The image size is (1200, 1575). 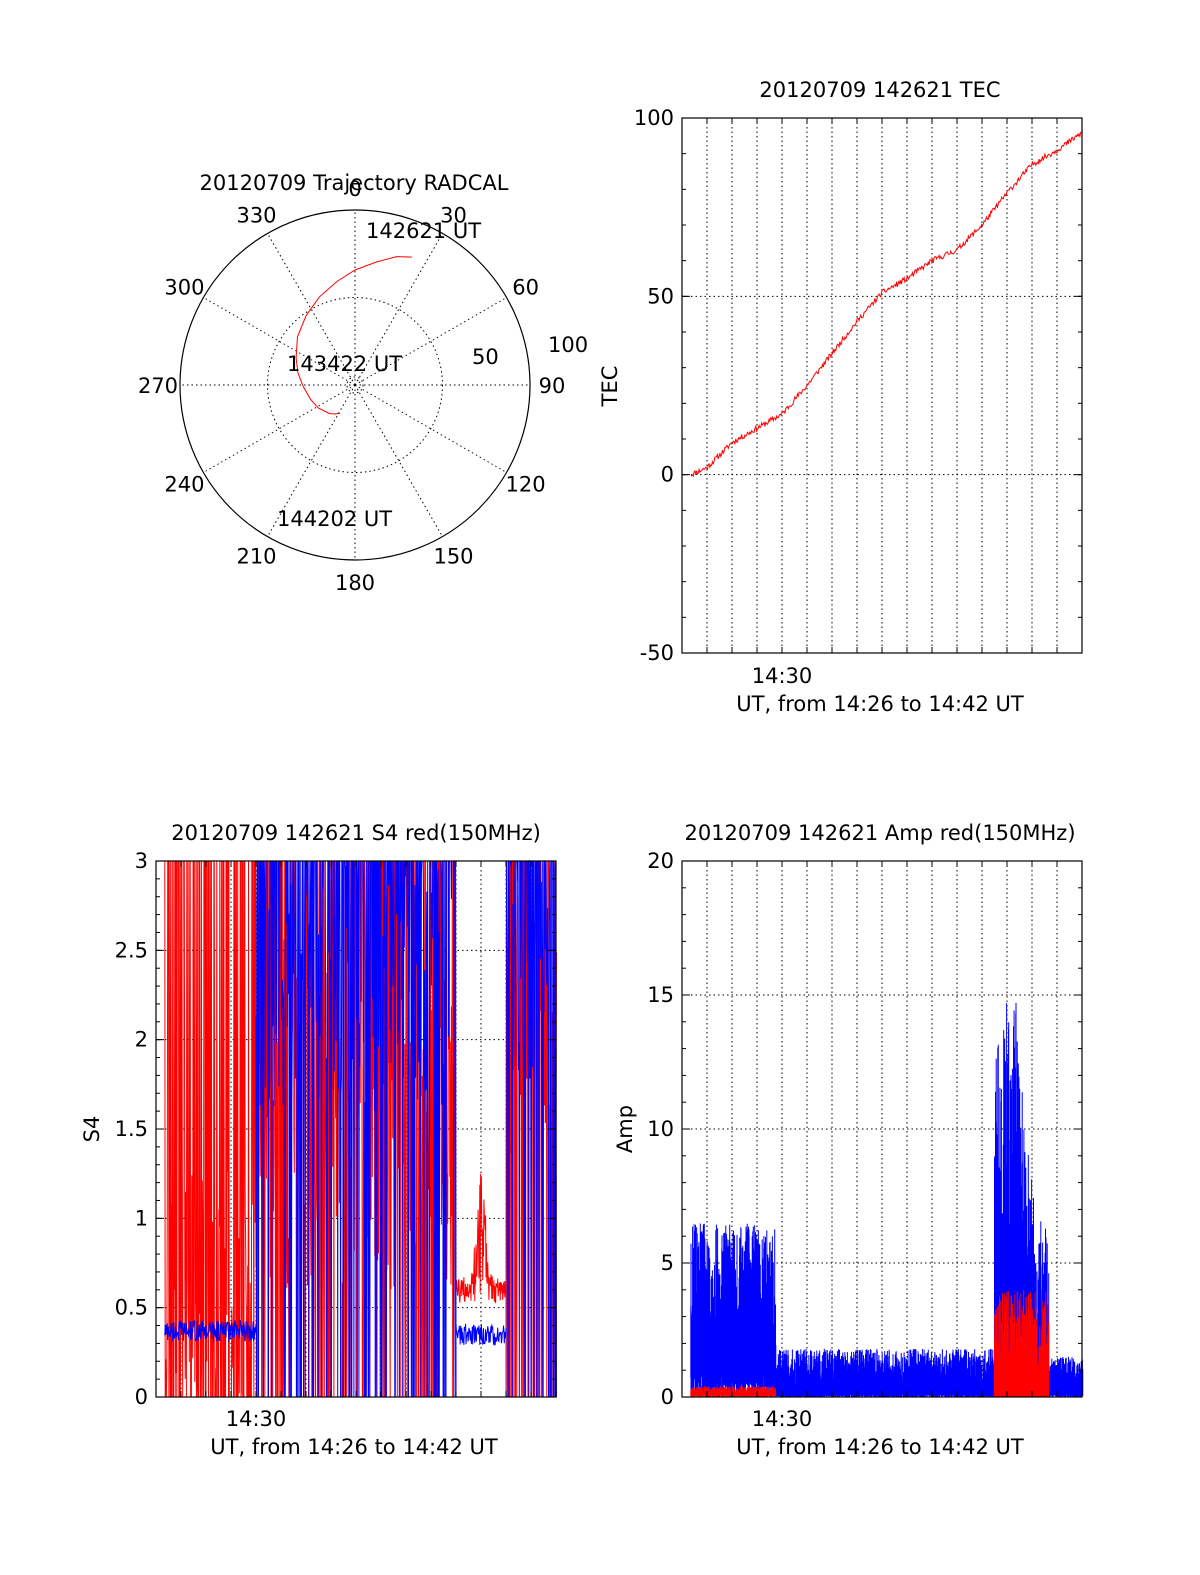 I want to click on y-tick-label: 100, so click(x=654, y=118).